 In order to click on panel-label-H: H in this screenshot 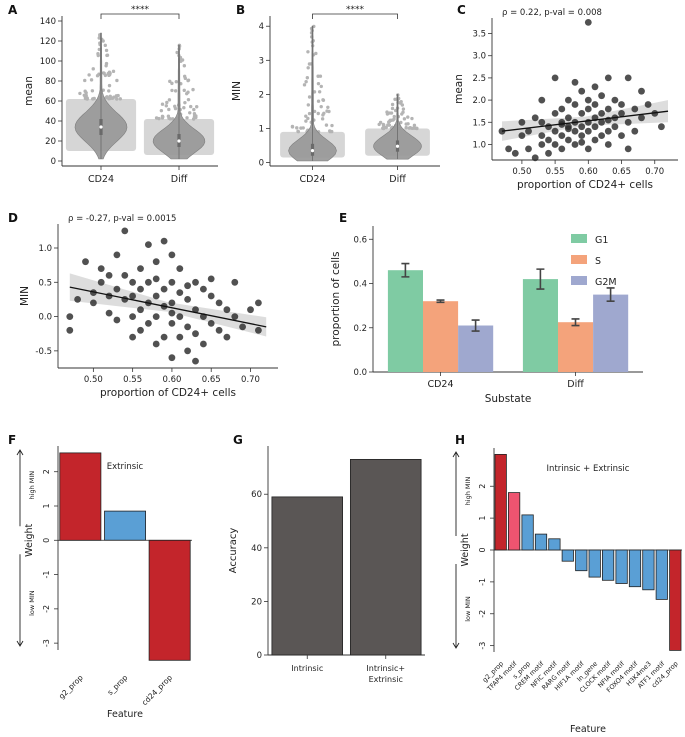, I will do `click(460, 440)`.